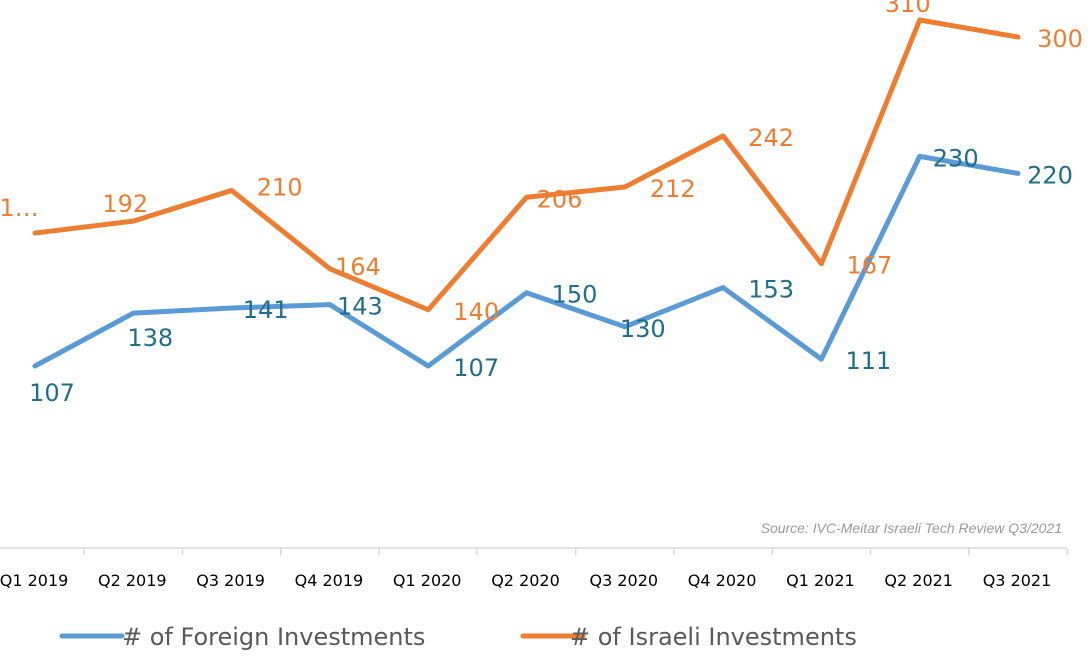  I want to click on data-label: 150, so click(575, 295).